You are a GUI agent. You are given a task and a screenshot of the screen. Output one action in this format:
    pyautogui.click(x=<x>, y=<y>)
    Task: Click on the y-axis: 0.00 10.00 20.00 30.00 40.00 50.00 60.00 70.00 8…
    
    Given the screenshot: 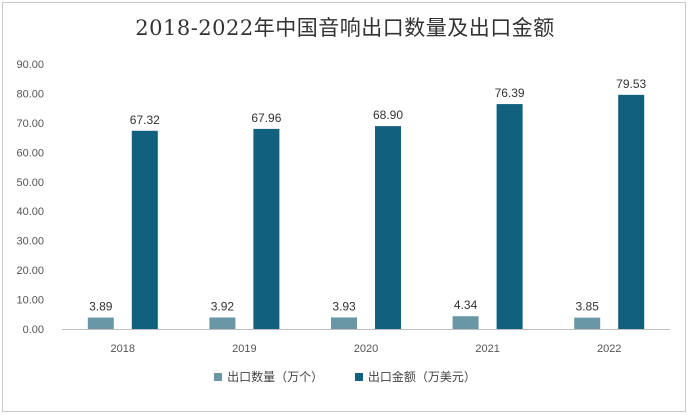 What is the action you would take?
    pyautogui.click(x=30, y=197)
    